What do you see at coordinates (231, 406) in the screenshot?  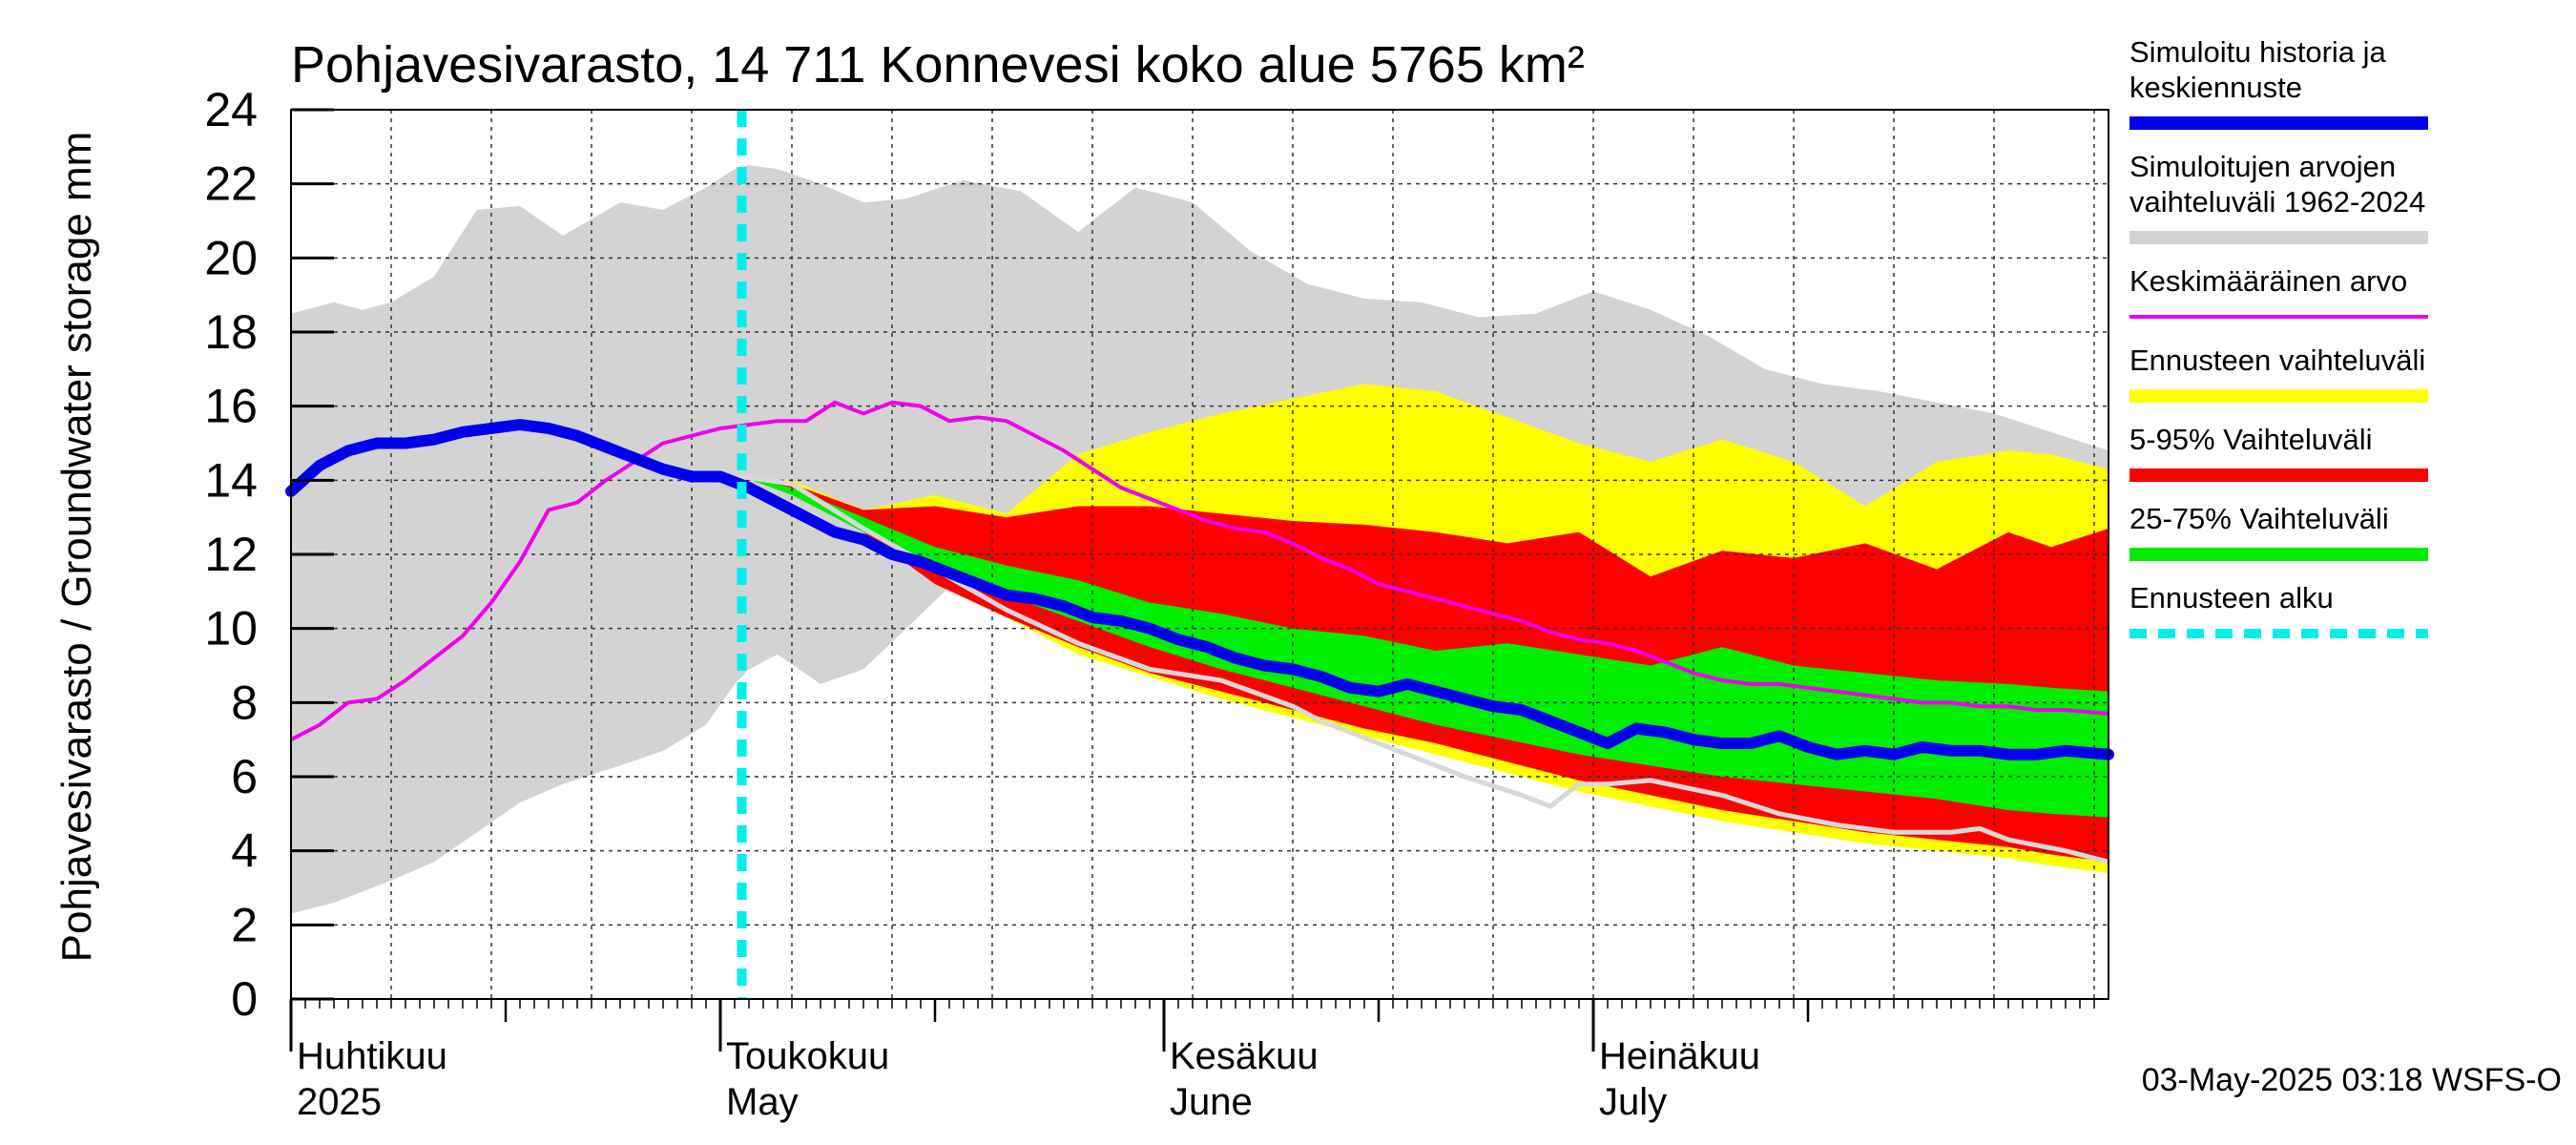 I see `y-tick-label: 16` at bounding box center [231, 406].